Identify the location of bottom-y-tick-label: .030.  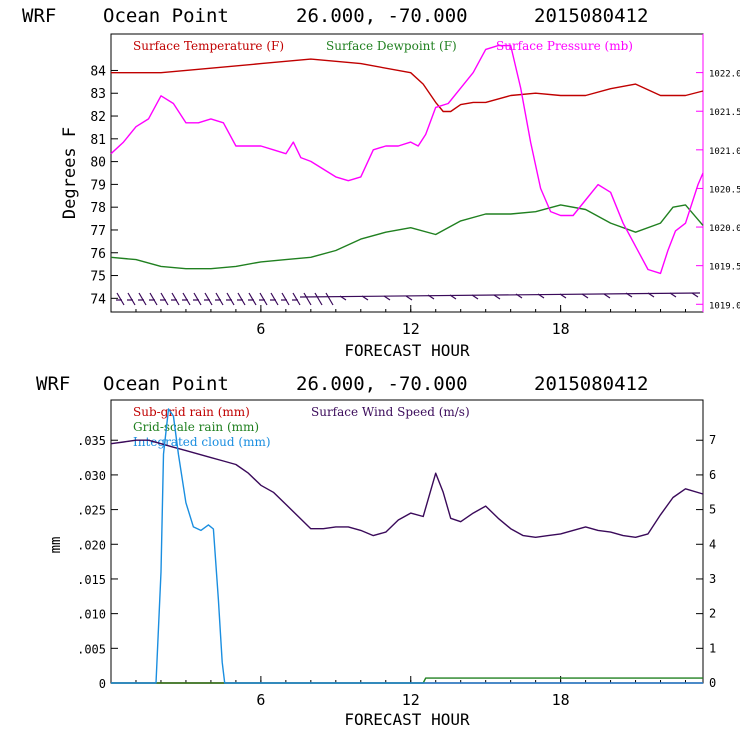
(91, 476).